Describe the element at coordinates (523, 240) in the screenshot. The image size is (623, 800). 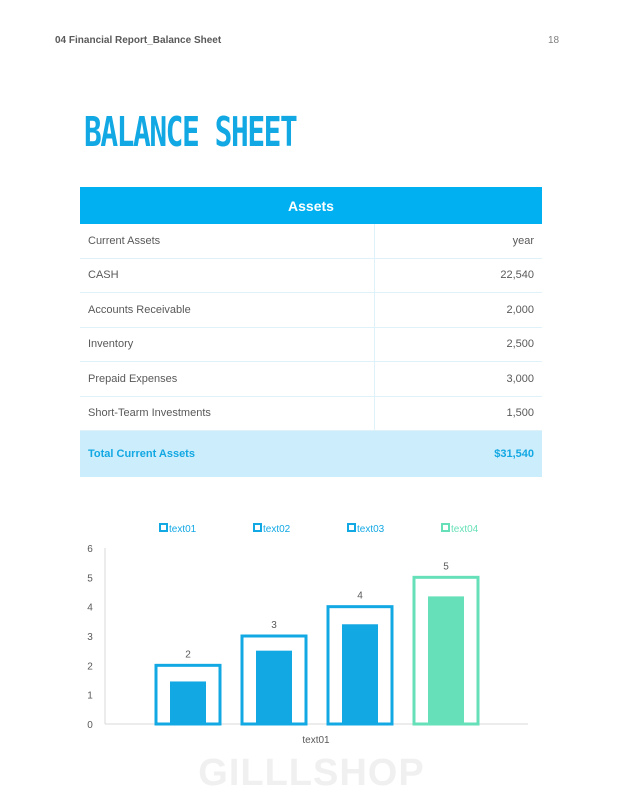
I see `table-cell-value: year` at that location.